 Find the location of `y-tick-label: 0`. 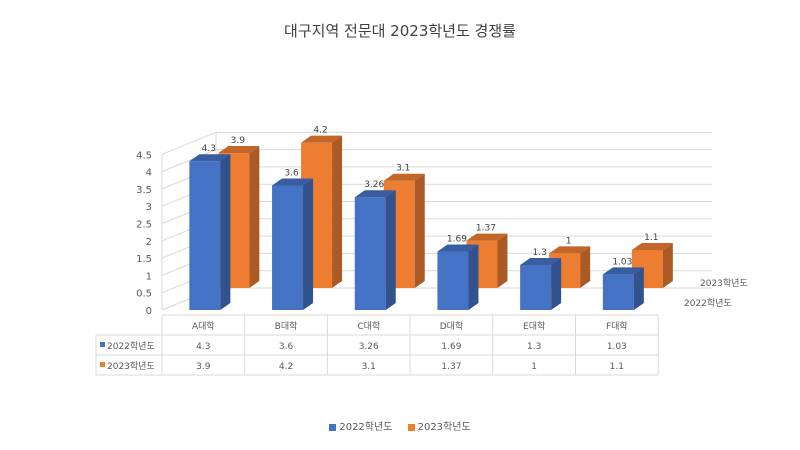

y-tick-label: 0 is located at coordinates (149, 311).